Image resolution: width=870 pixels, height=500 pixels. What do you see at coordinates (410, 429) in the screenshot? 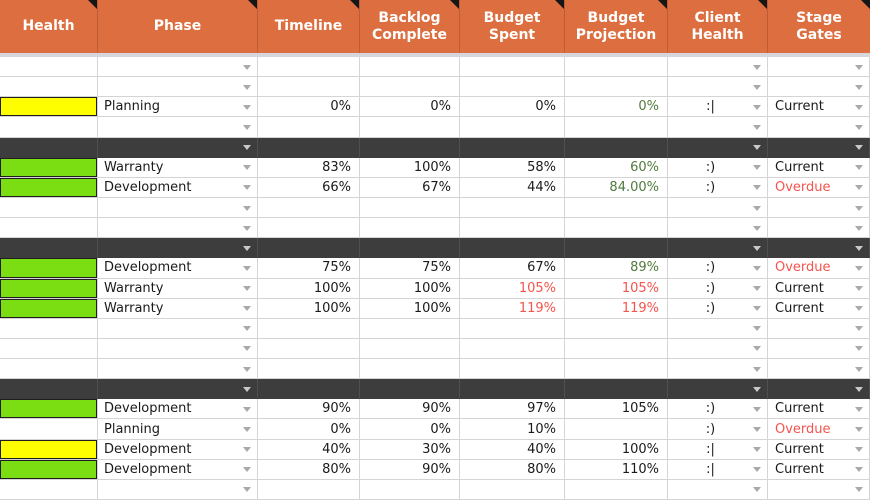
I see `cell-backlog: 0%` at bounding box center [410, 429].